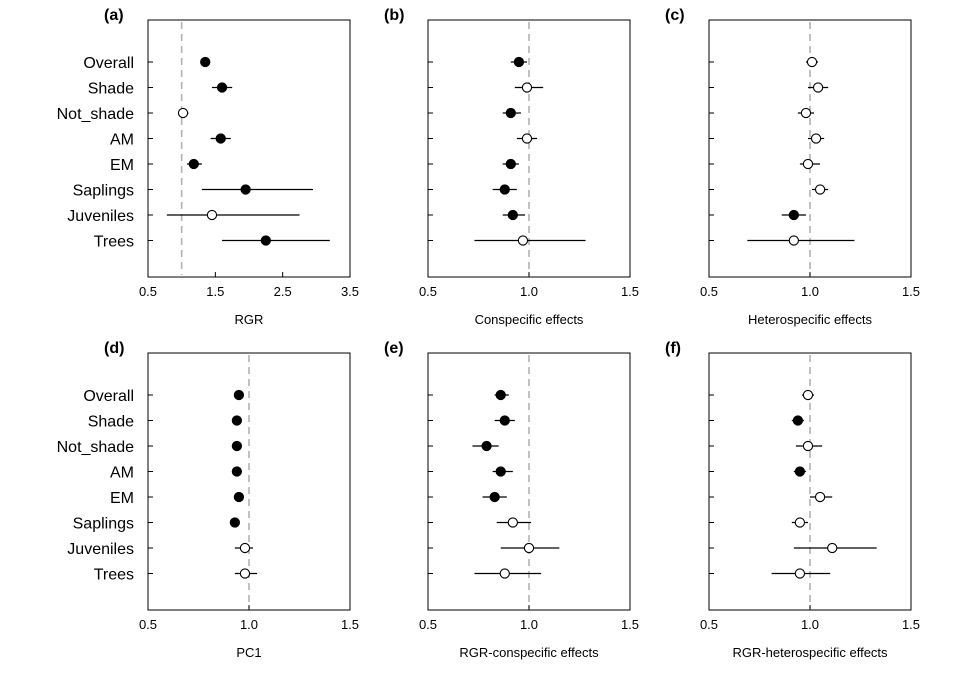 This screenshot has height=677, width=956. I want to click on x-axis-label: RGR, so click(249, 319).